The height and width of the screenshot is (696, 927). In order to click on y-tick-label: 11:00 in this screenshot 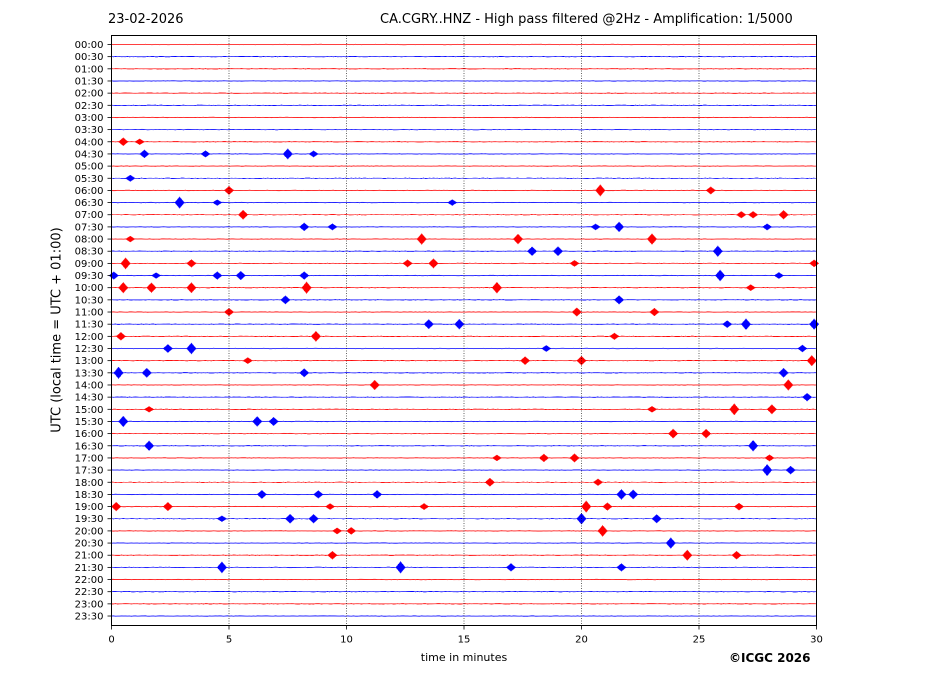, I will do `click(89, 313)`.